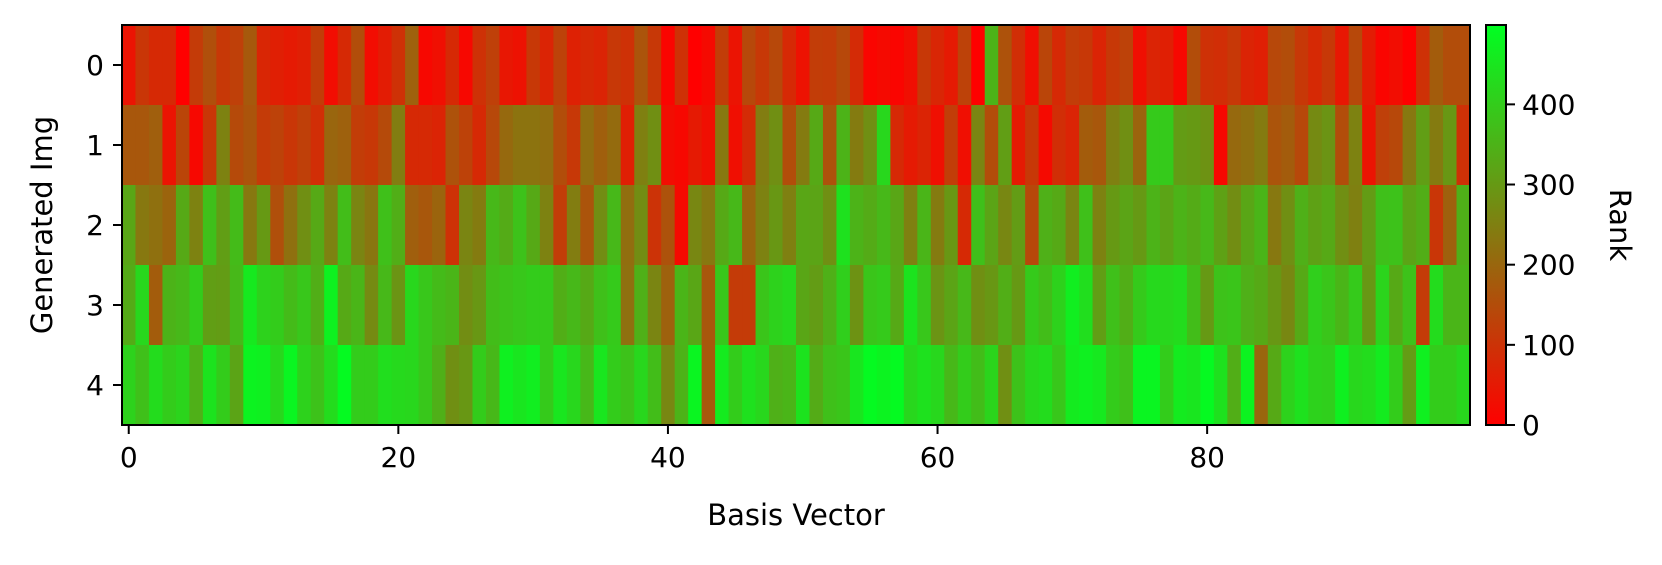  Describe the element at coordinates (95, 225) in the screenshot. I see `y-tick-label: 2` at that location.